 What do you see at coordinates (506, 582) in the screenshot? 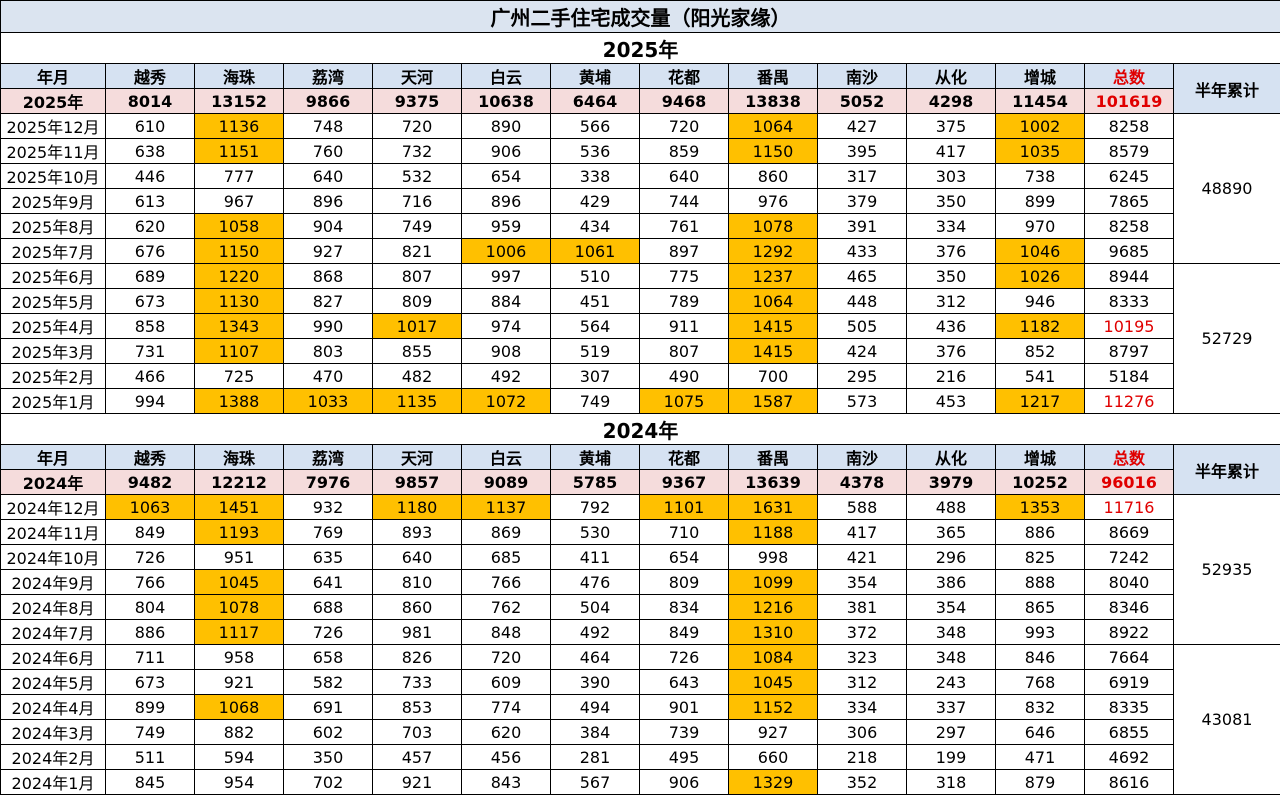
I see `month-value: 766` at bounding box center [506, 582].